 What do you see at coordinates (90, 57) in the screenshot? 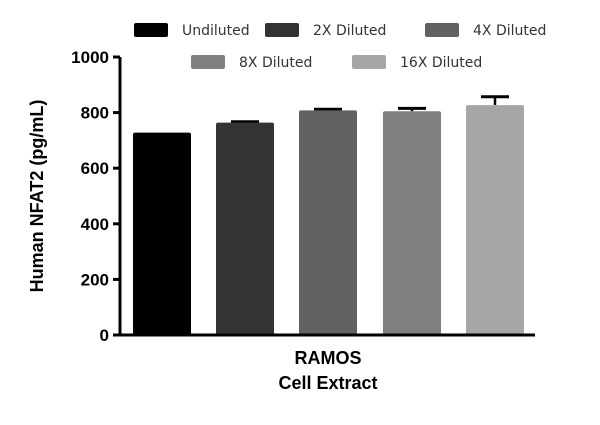
I see `y-tick-label: 1000` at bounding box center [90, 57].